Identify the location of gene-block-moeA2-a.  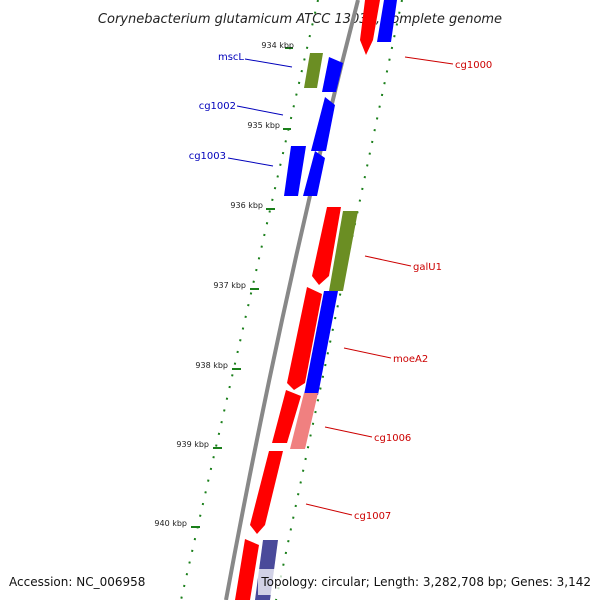
(304, 338).